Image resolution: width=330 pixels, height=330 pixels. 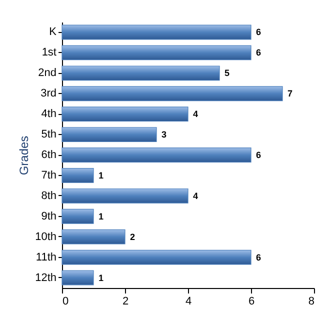 I want to click on data-label: 3, so click(x=164, y=135).